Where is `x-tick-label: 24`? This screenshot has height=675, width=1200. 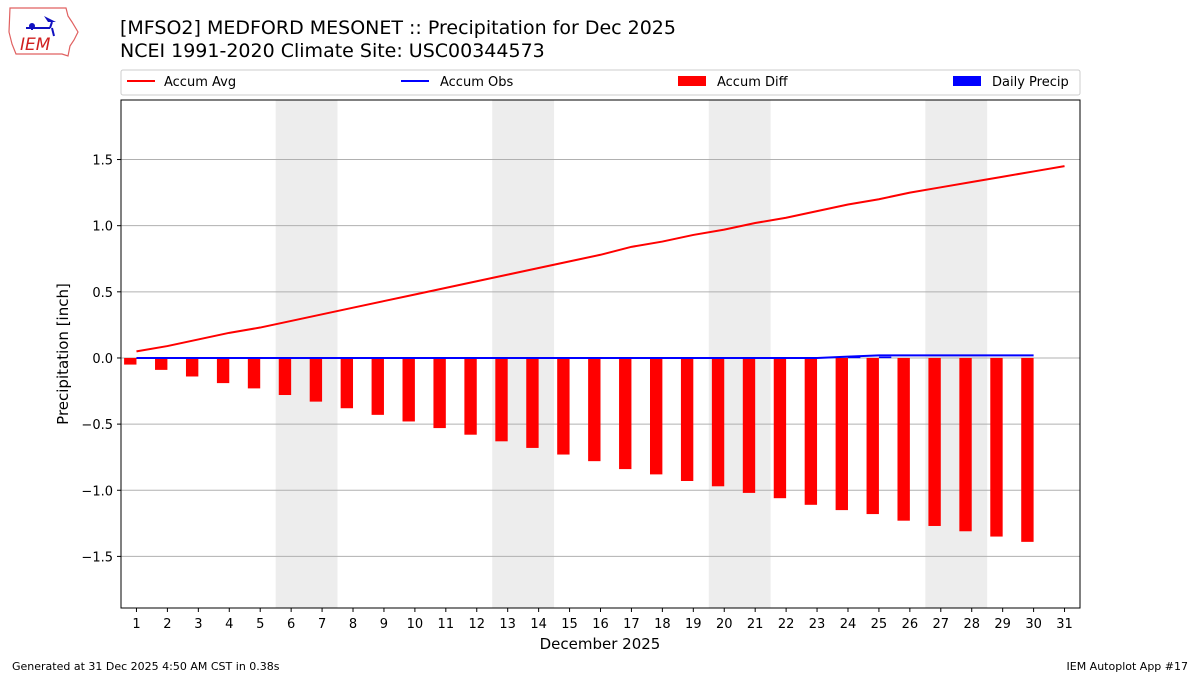
x-tick-label: 24 is located at coordinates (848, 624).